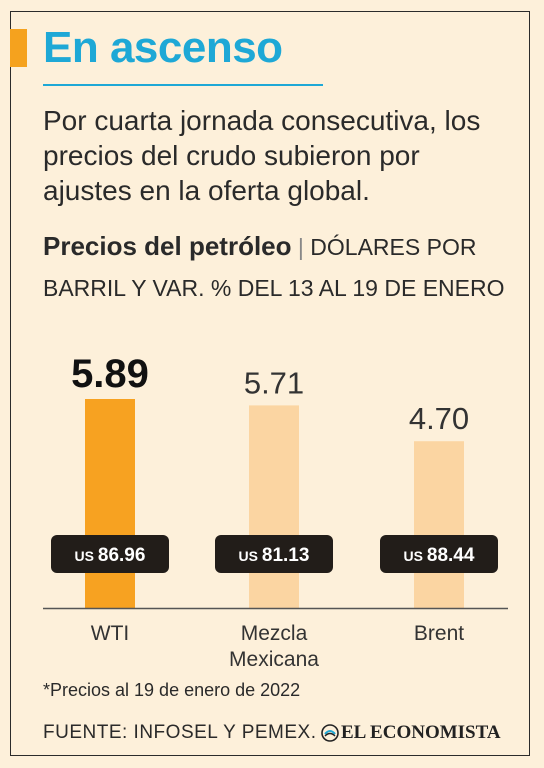  What do you see at coordinates (415, 556) in the screenshot?
I see `price-currency-3: US` at bounding box center [415, 556].